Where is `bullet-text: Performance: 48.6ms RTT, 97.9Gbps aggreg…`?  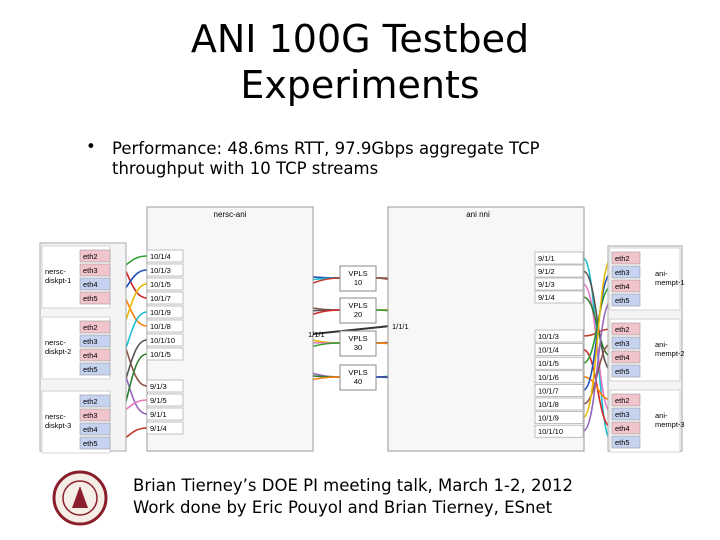
bullet-text: Performance: 48.6ms RTT, 97.9Gbps aggreg… is located at coordinates (326, 148).